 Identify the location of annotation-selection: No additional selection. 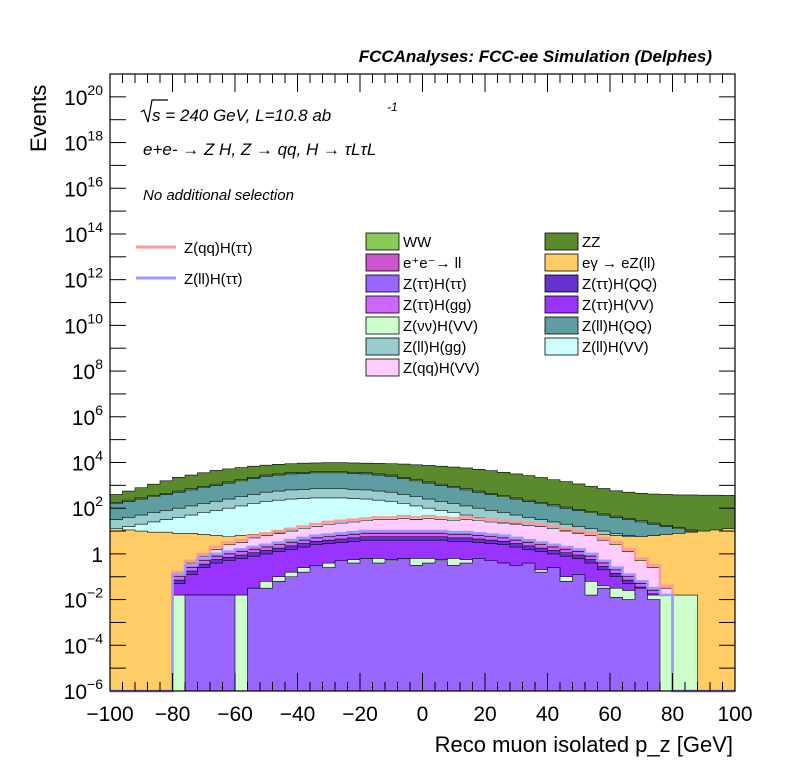
(218, 195).